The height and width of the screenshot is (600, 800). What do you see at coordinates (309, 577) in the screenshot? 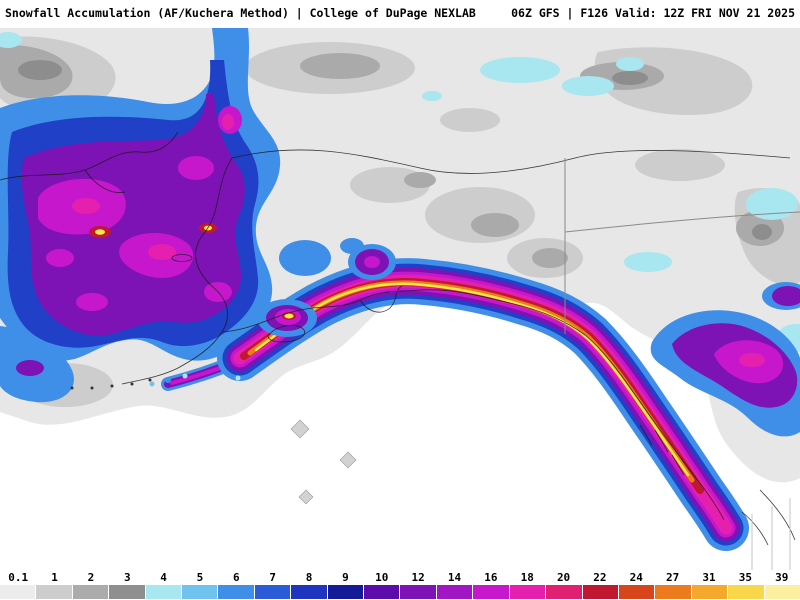
I see `legend-label: 8` at bounding box center [309, 577].